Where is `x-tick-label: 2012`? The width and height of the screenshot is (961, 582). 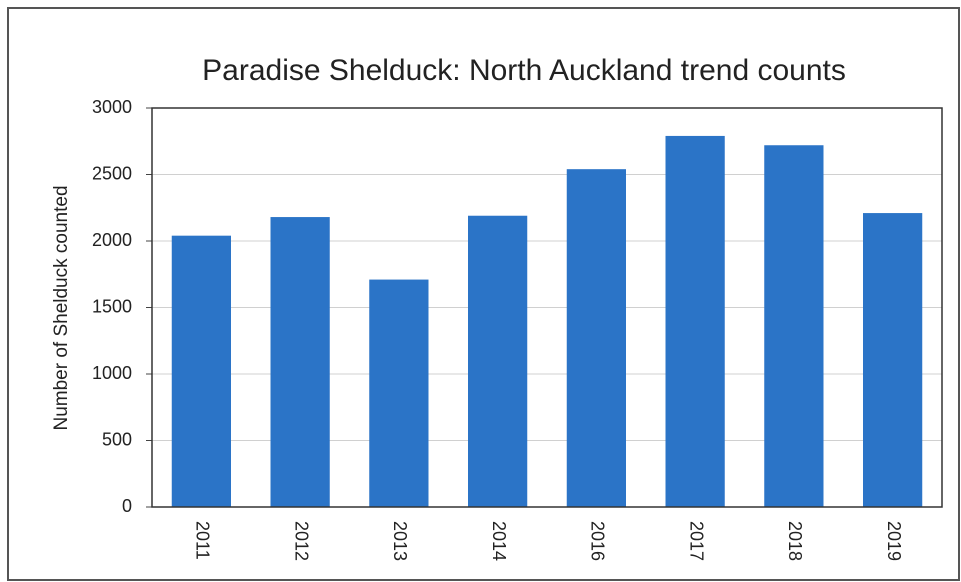 x-tick-label: 2012 is located at coordinates (301, 541).